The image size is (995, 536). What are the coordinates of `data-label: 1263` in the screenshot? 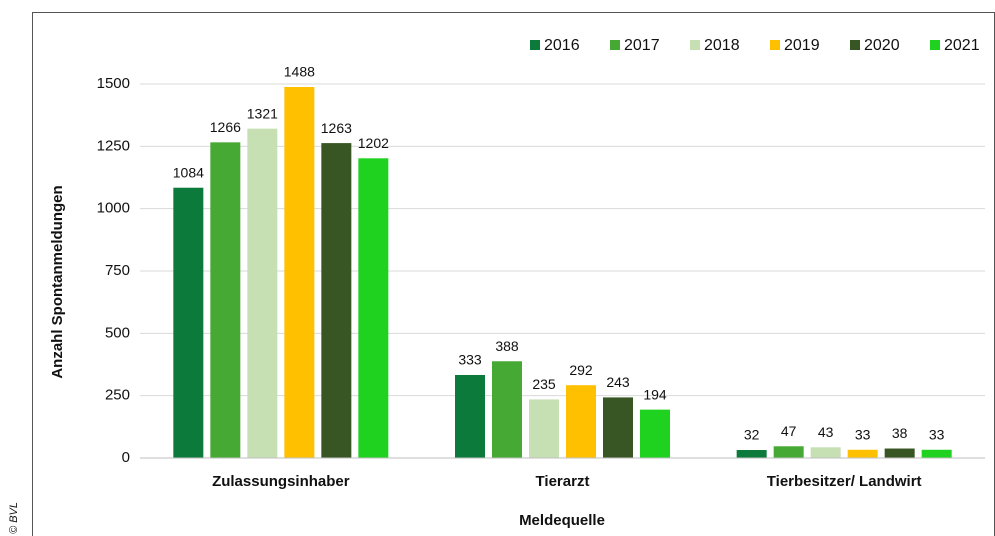 It's located at (336, 128).